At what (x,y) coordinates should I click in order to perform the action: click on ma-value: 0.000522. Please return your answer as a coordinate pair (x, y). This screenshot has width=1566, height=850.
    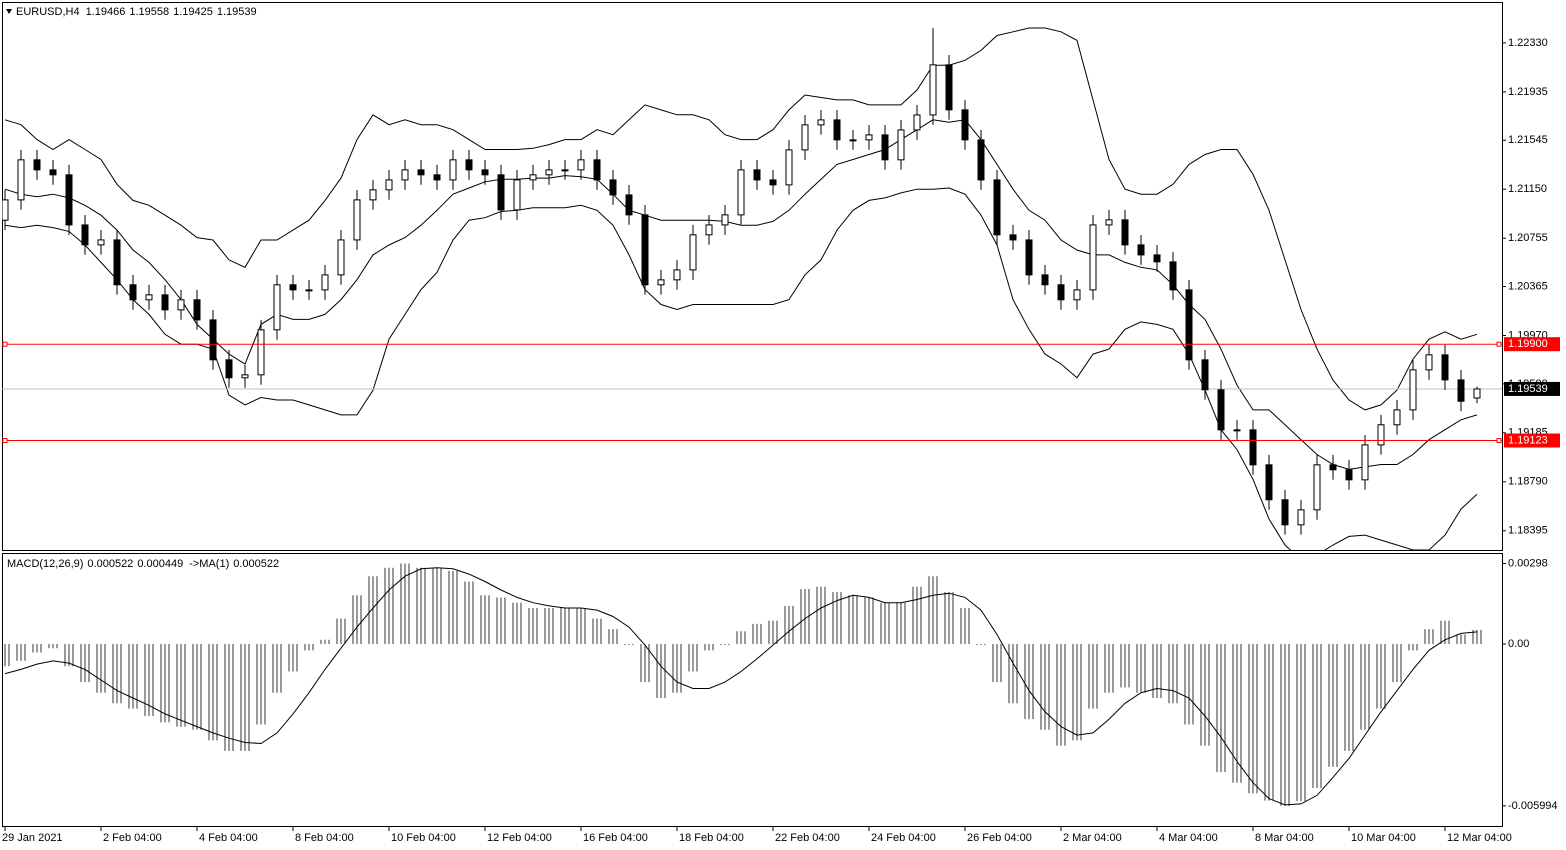
    Looking at the image, I should click on (256, 564).